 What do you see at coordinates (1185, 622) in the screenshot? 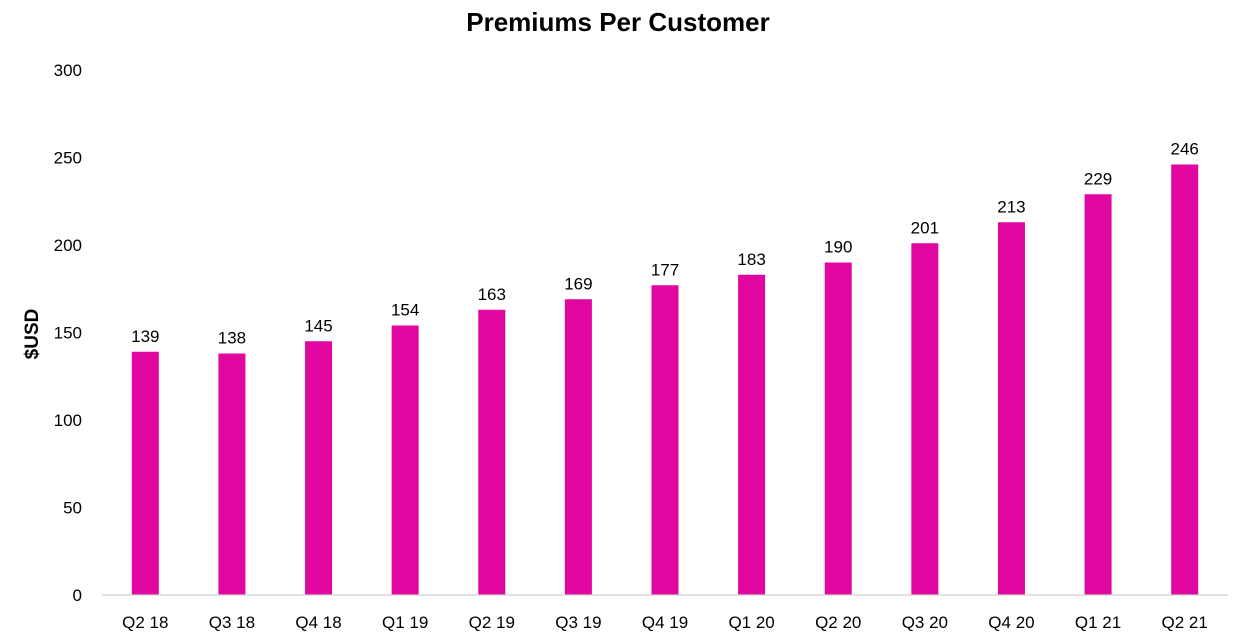
I see `x-tick-label: Q2 21` at bounding box center [1185, 622].